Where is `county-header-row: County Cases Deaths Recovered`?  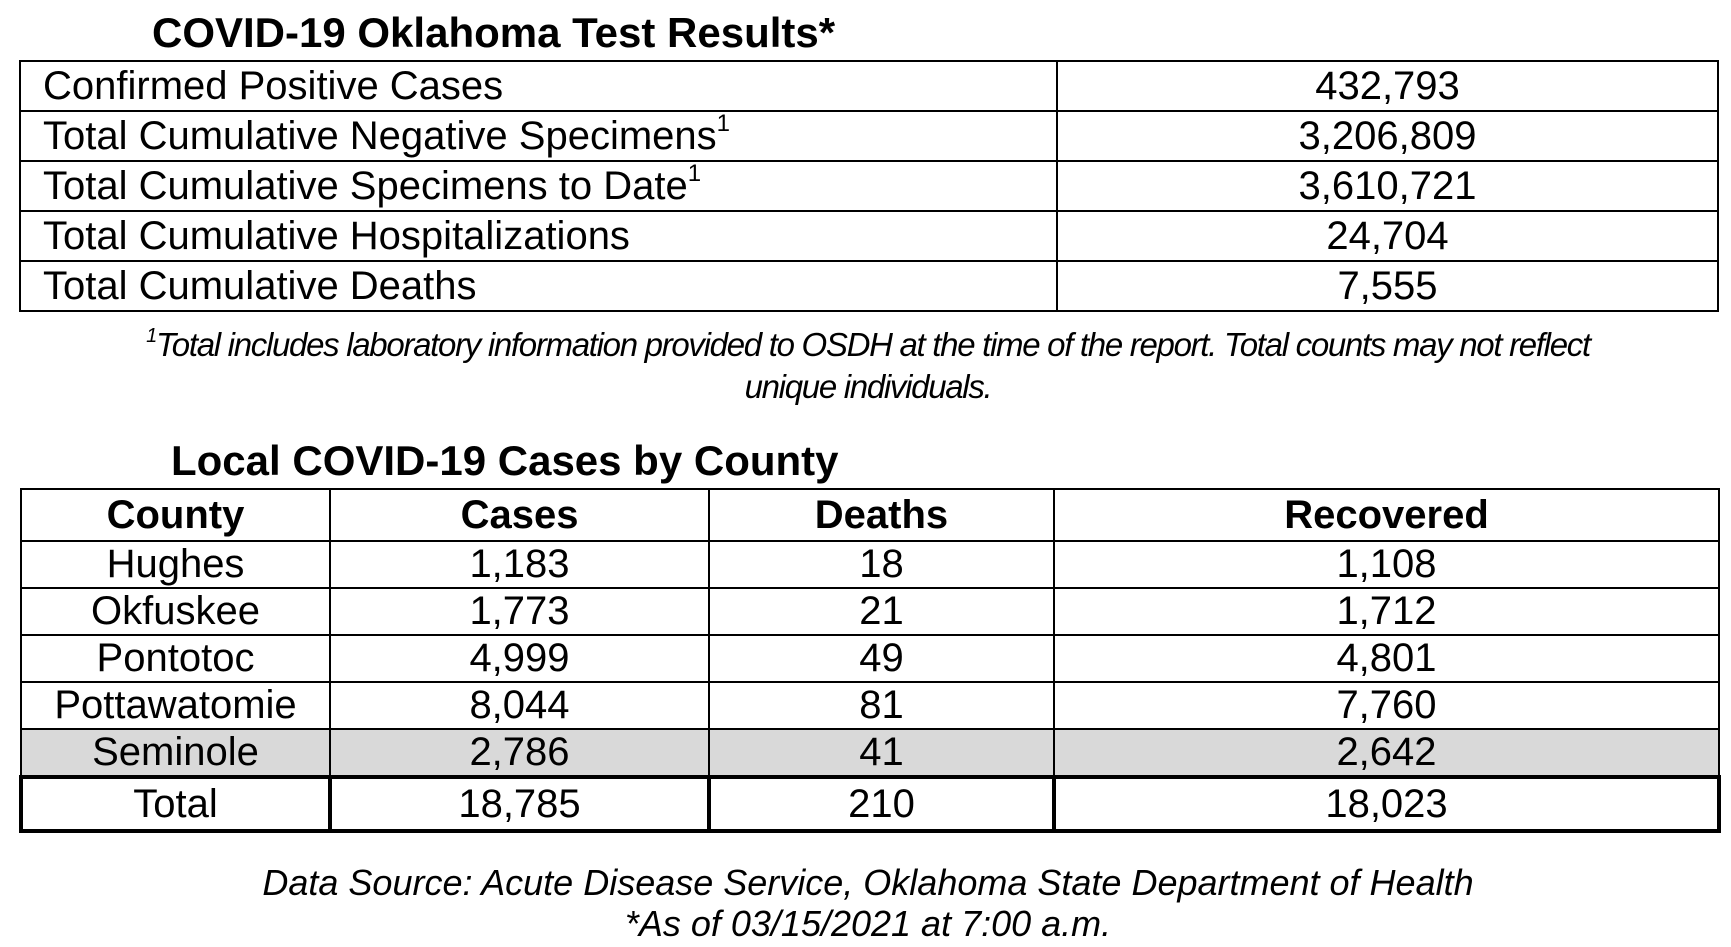
county-header-row: County Cases Deaths Recovered is located at coordinates (870, 515).